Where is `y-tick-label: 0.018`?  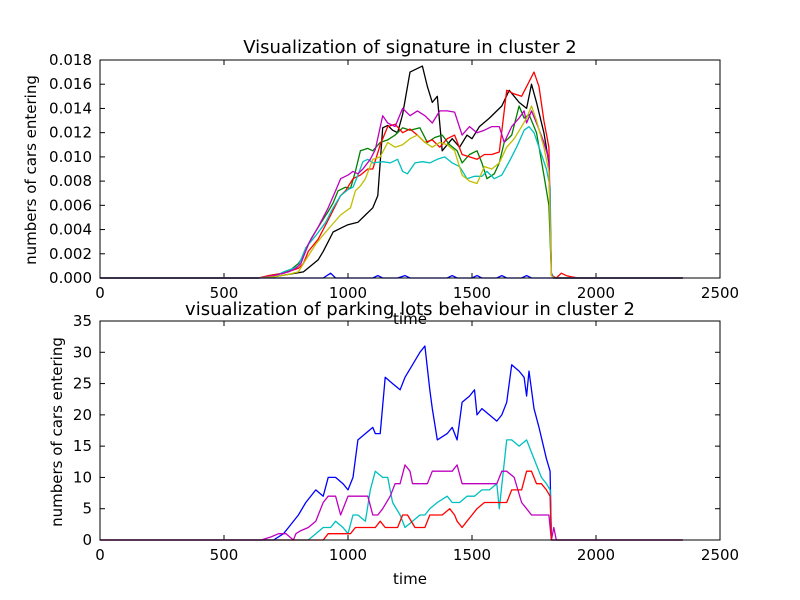 y-tick-label: 0.018 is located at coordinates (70, 60).